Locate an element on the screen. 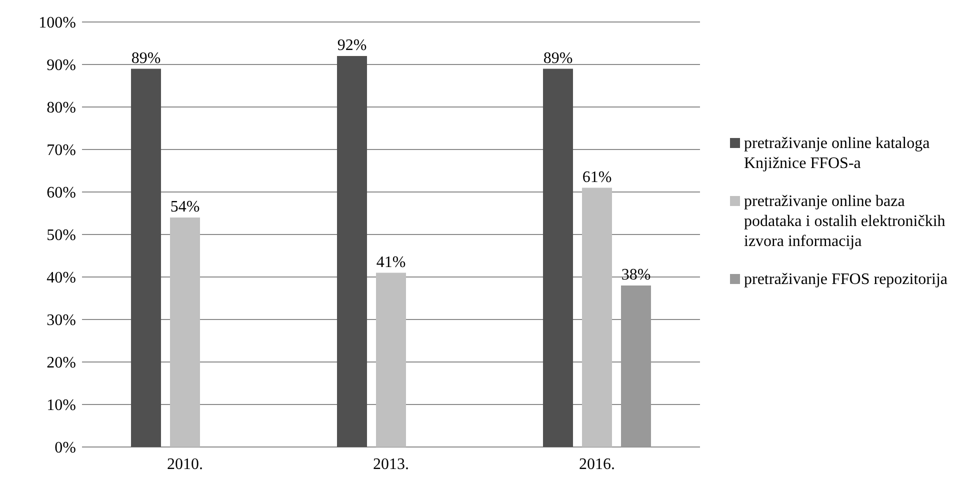 This screenshot has height=481, width=962. y-tick-label: 60% is located at coordinates (61, 193).